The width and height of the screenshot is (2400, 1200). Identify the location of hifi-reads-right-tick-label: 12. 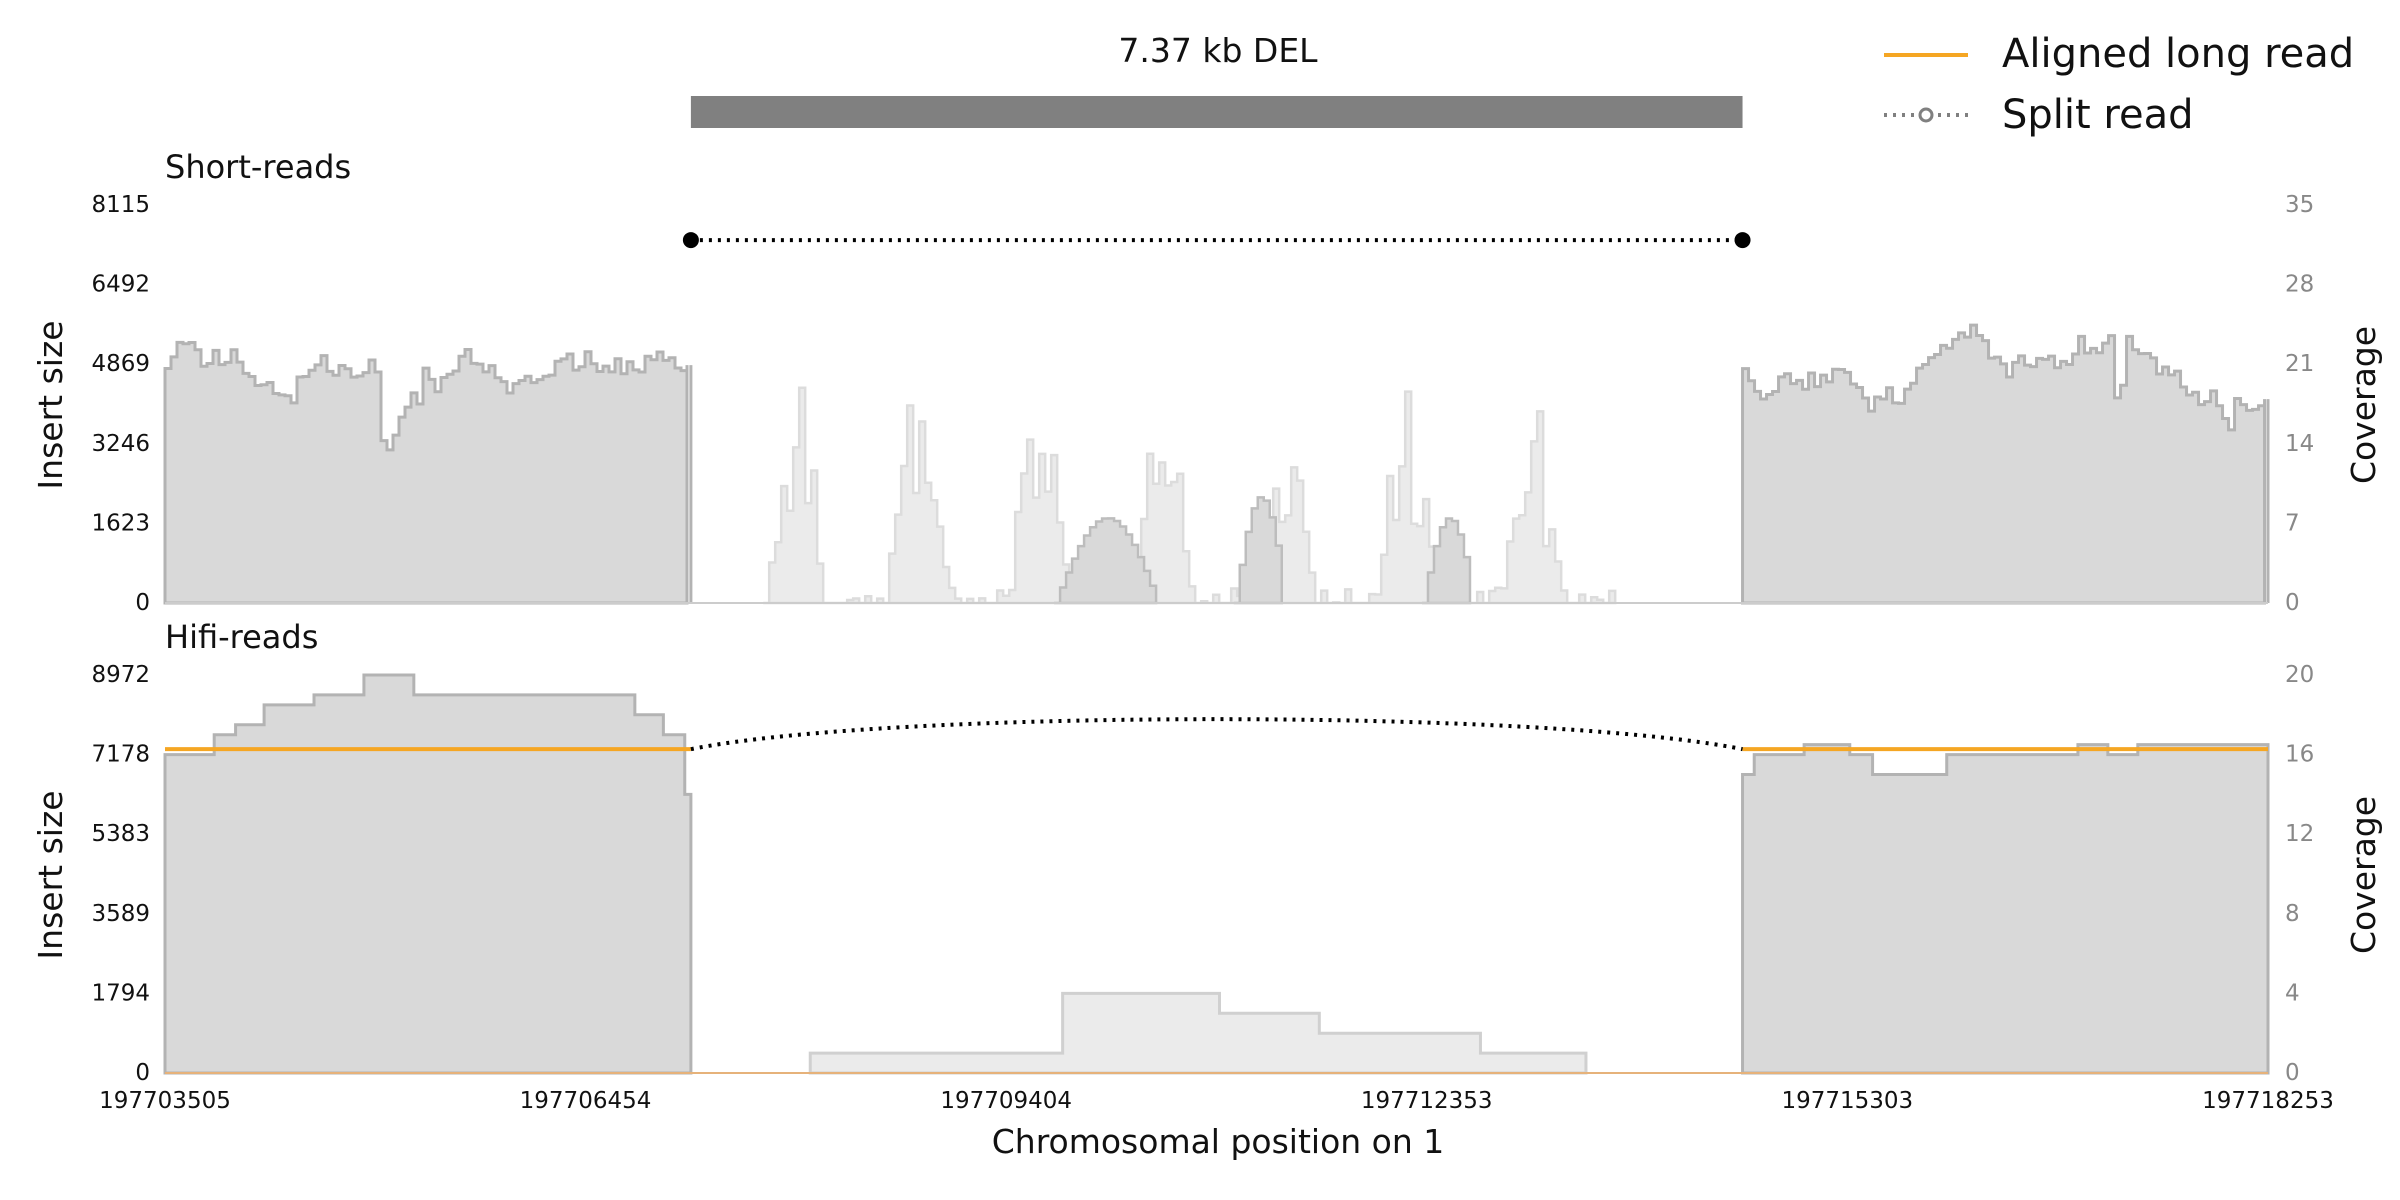
(2299, 834).